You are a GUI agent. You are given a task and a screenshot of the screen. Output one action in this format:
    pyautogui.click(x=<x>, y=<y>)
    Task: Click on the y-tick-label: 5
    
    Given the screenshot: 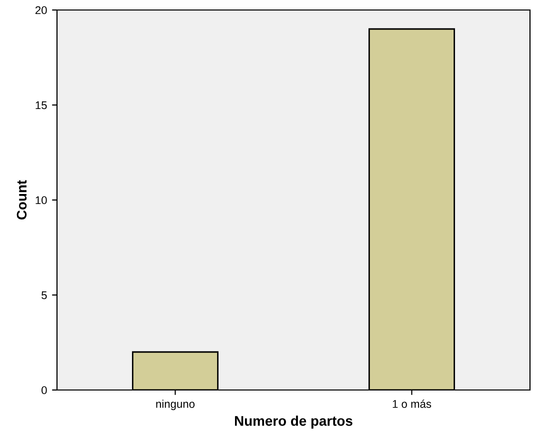 What is the action you would take?
    pyautogui.click(x=44, y=295)
    